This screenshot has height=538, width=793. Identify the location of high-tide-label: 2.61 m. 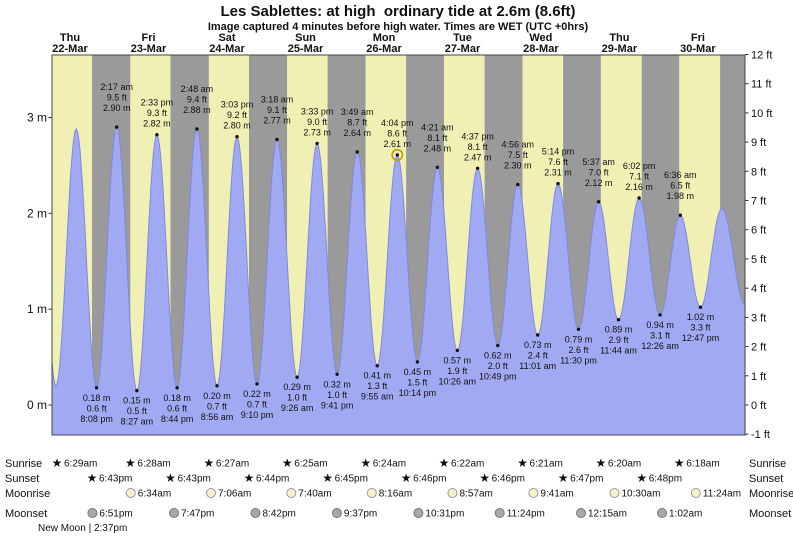
(398, 144).